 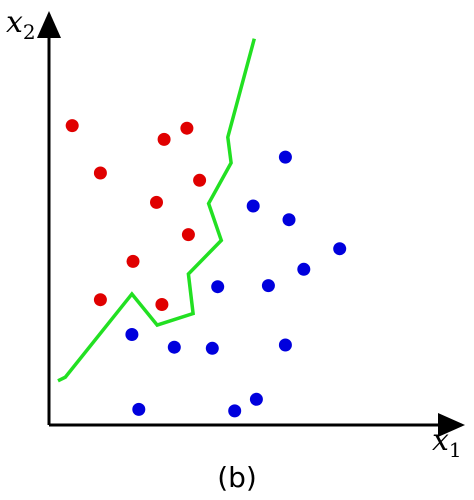 What do you see at coordinates (447, 442) in the screenshot?
I see `x-axis-label: x1` at bounding box center [447, 442].